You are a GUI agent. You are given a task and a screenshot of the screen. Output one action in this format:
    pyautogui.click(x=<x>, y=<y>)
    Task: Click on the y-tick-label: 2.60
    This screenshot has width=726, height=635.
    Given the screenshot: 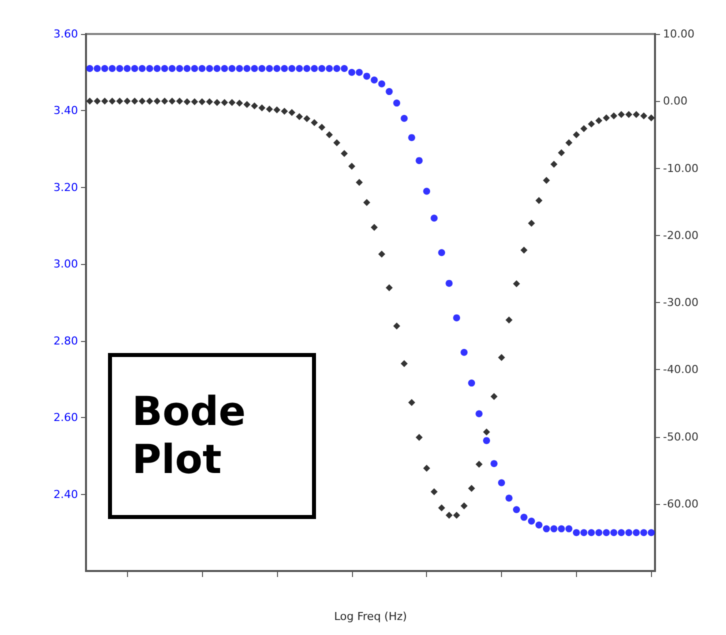 What is the action you would take?
    pyautogui.click(x=66, y=417)
    